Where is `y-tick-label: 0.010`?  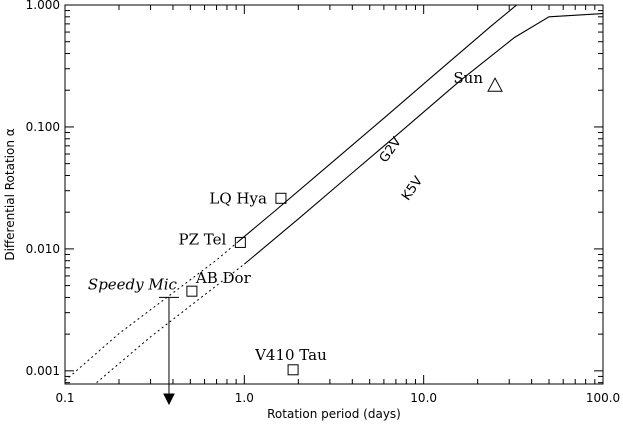
y-tick-label: 0.010 is located at coordinates (43, 249).